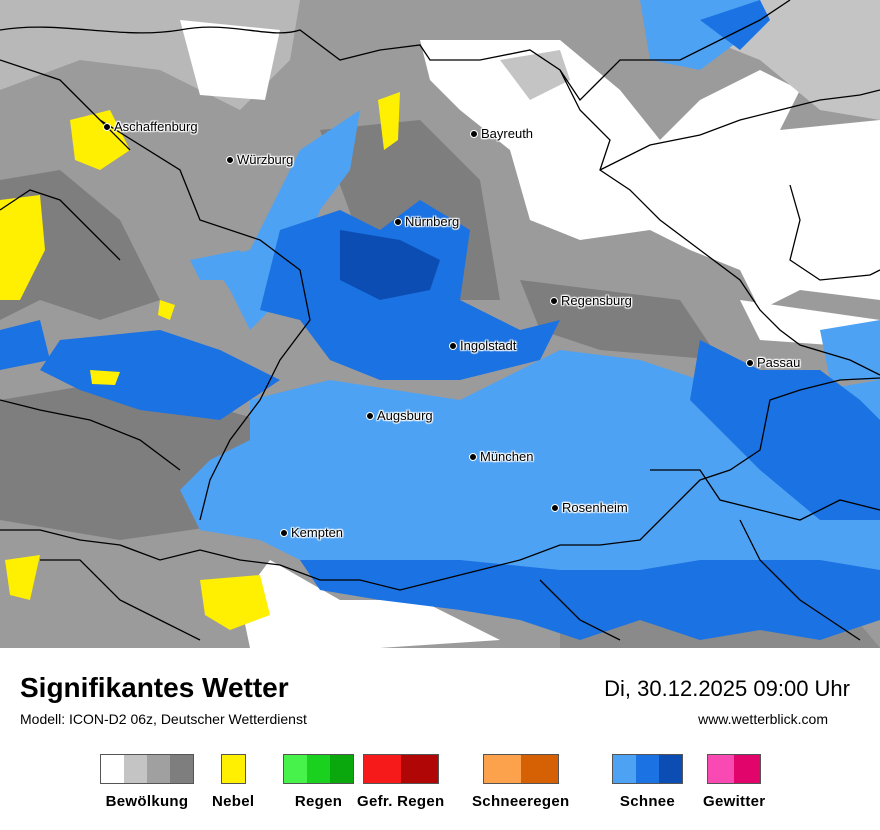 The height and width of the screenshot is (830, 880). I want to click on legend-label: Gewitter, so click(734, 801).